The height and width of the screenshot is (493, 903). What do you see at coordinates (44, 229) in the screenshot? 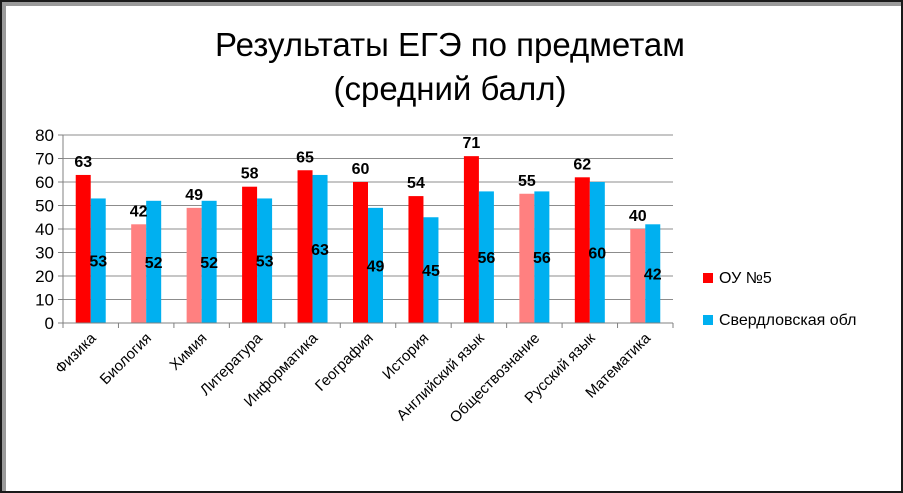
I see `y-tick-label: 40` at bounding box center [44, 229].